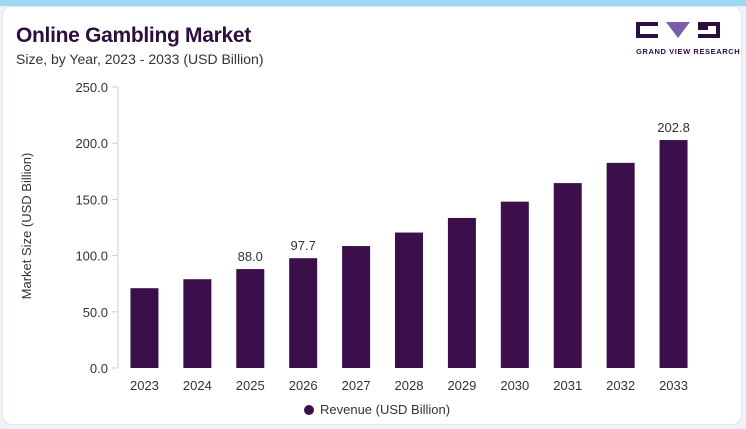 Image resolution: width=746 pixels, height=429 pixels. I want to click on data-label-2026: 97.7, so click(303, 245).